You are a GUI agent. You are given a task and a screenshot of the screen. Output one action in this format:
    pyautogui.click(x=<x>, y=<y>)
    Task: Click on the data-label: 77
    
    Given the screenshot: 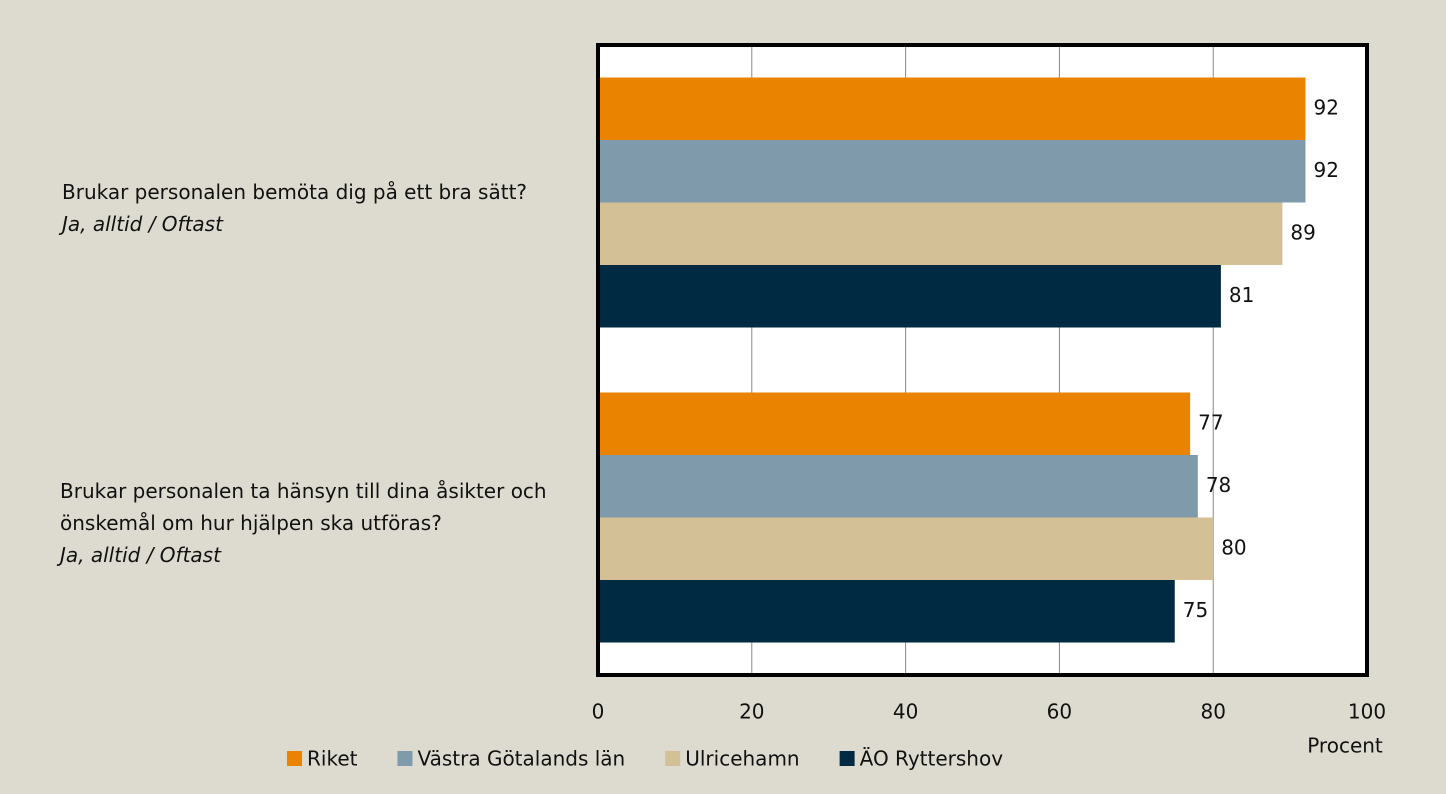 What is the action you would take?
    pyautogui.click(x=1210, y=422)
    